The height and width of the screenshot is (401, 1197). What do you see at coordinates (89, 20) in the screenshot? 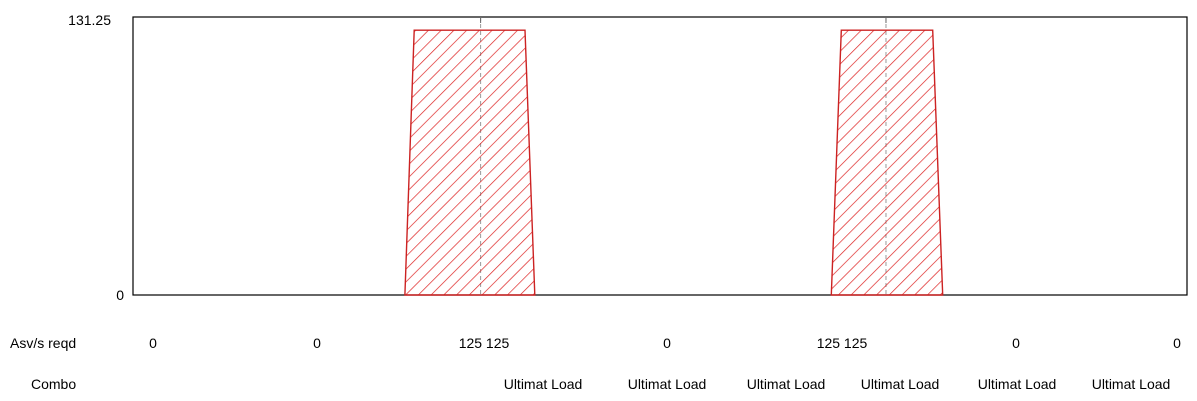
I see `y-tick-max: 131.25` at bounding box center [89, 20].